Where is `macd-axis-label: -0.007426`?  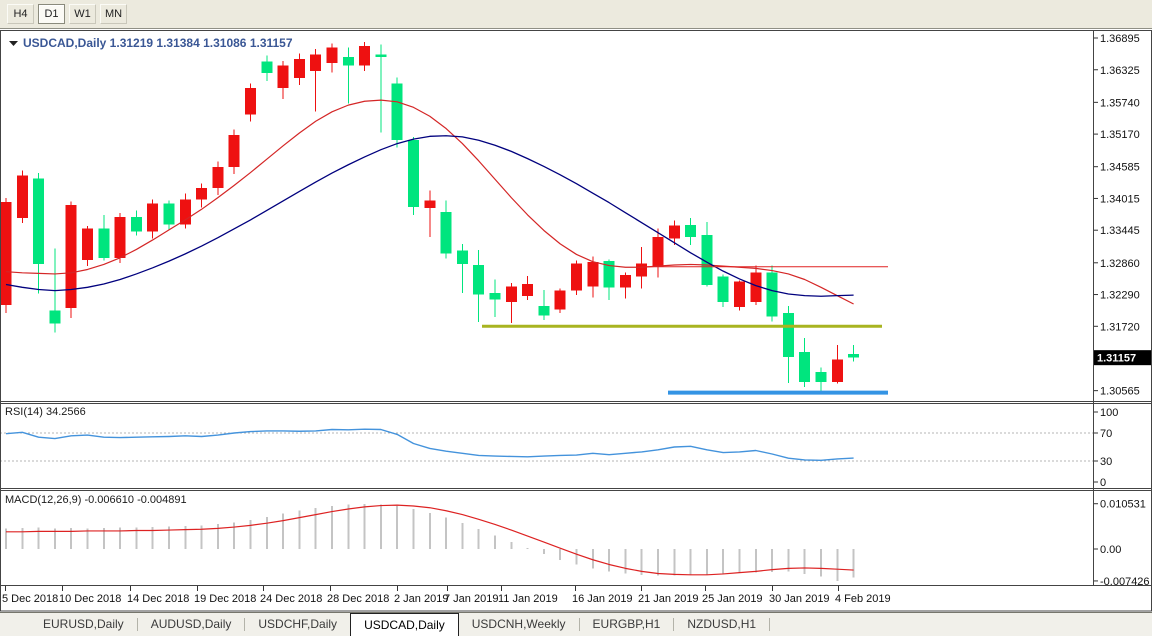
macd-axis-label: -0.007426 is located at coordinates (1125, 582).